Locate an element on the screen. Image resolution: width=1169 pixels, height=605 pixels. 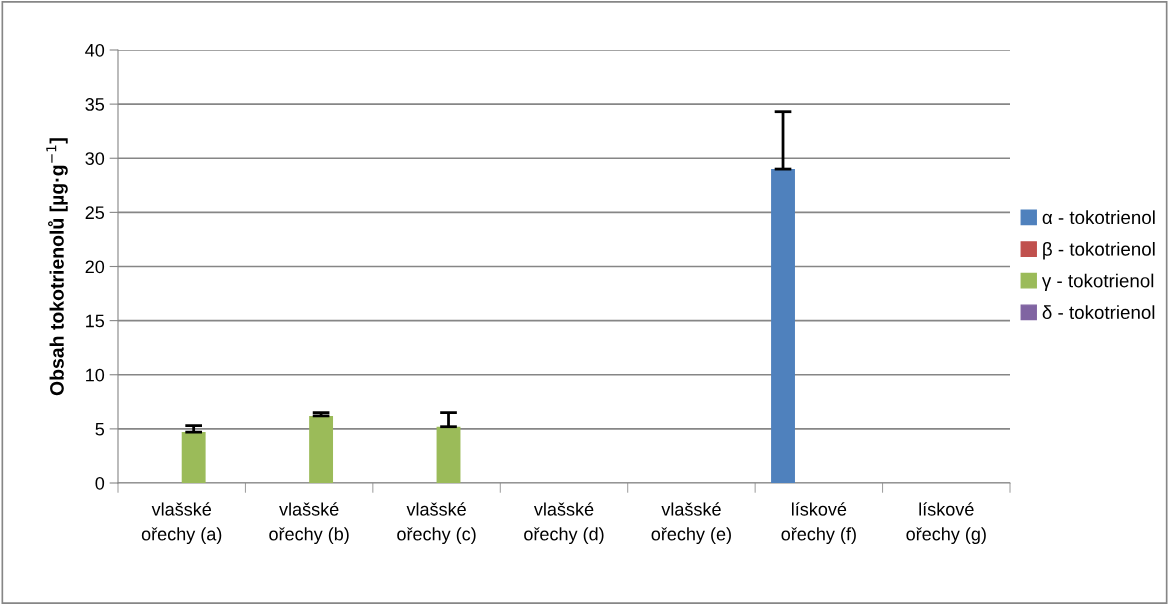
x-tick-label: lískové ořechy (f) is located at coordinates (818, 523).